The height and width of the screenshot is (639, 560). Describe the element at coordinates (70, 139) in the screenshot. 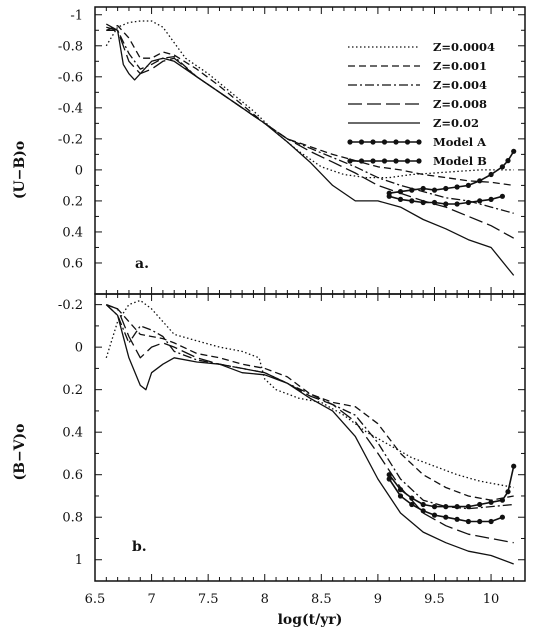

I see `panel-a-y-tick-label: -0.2` at that location.